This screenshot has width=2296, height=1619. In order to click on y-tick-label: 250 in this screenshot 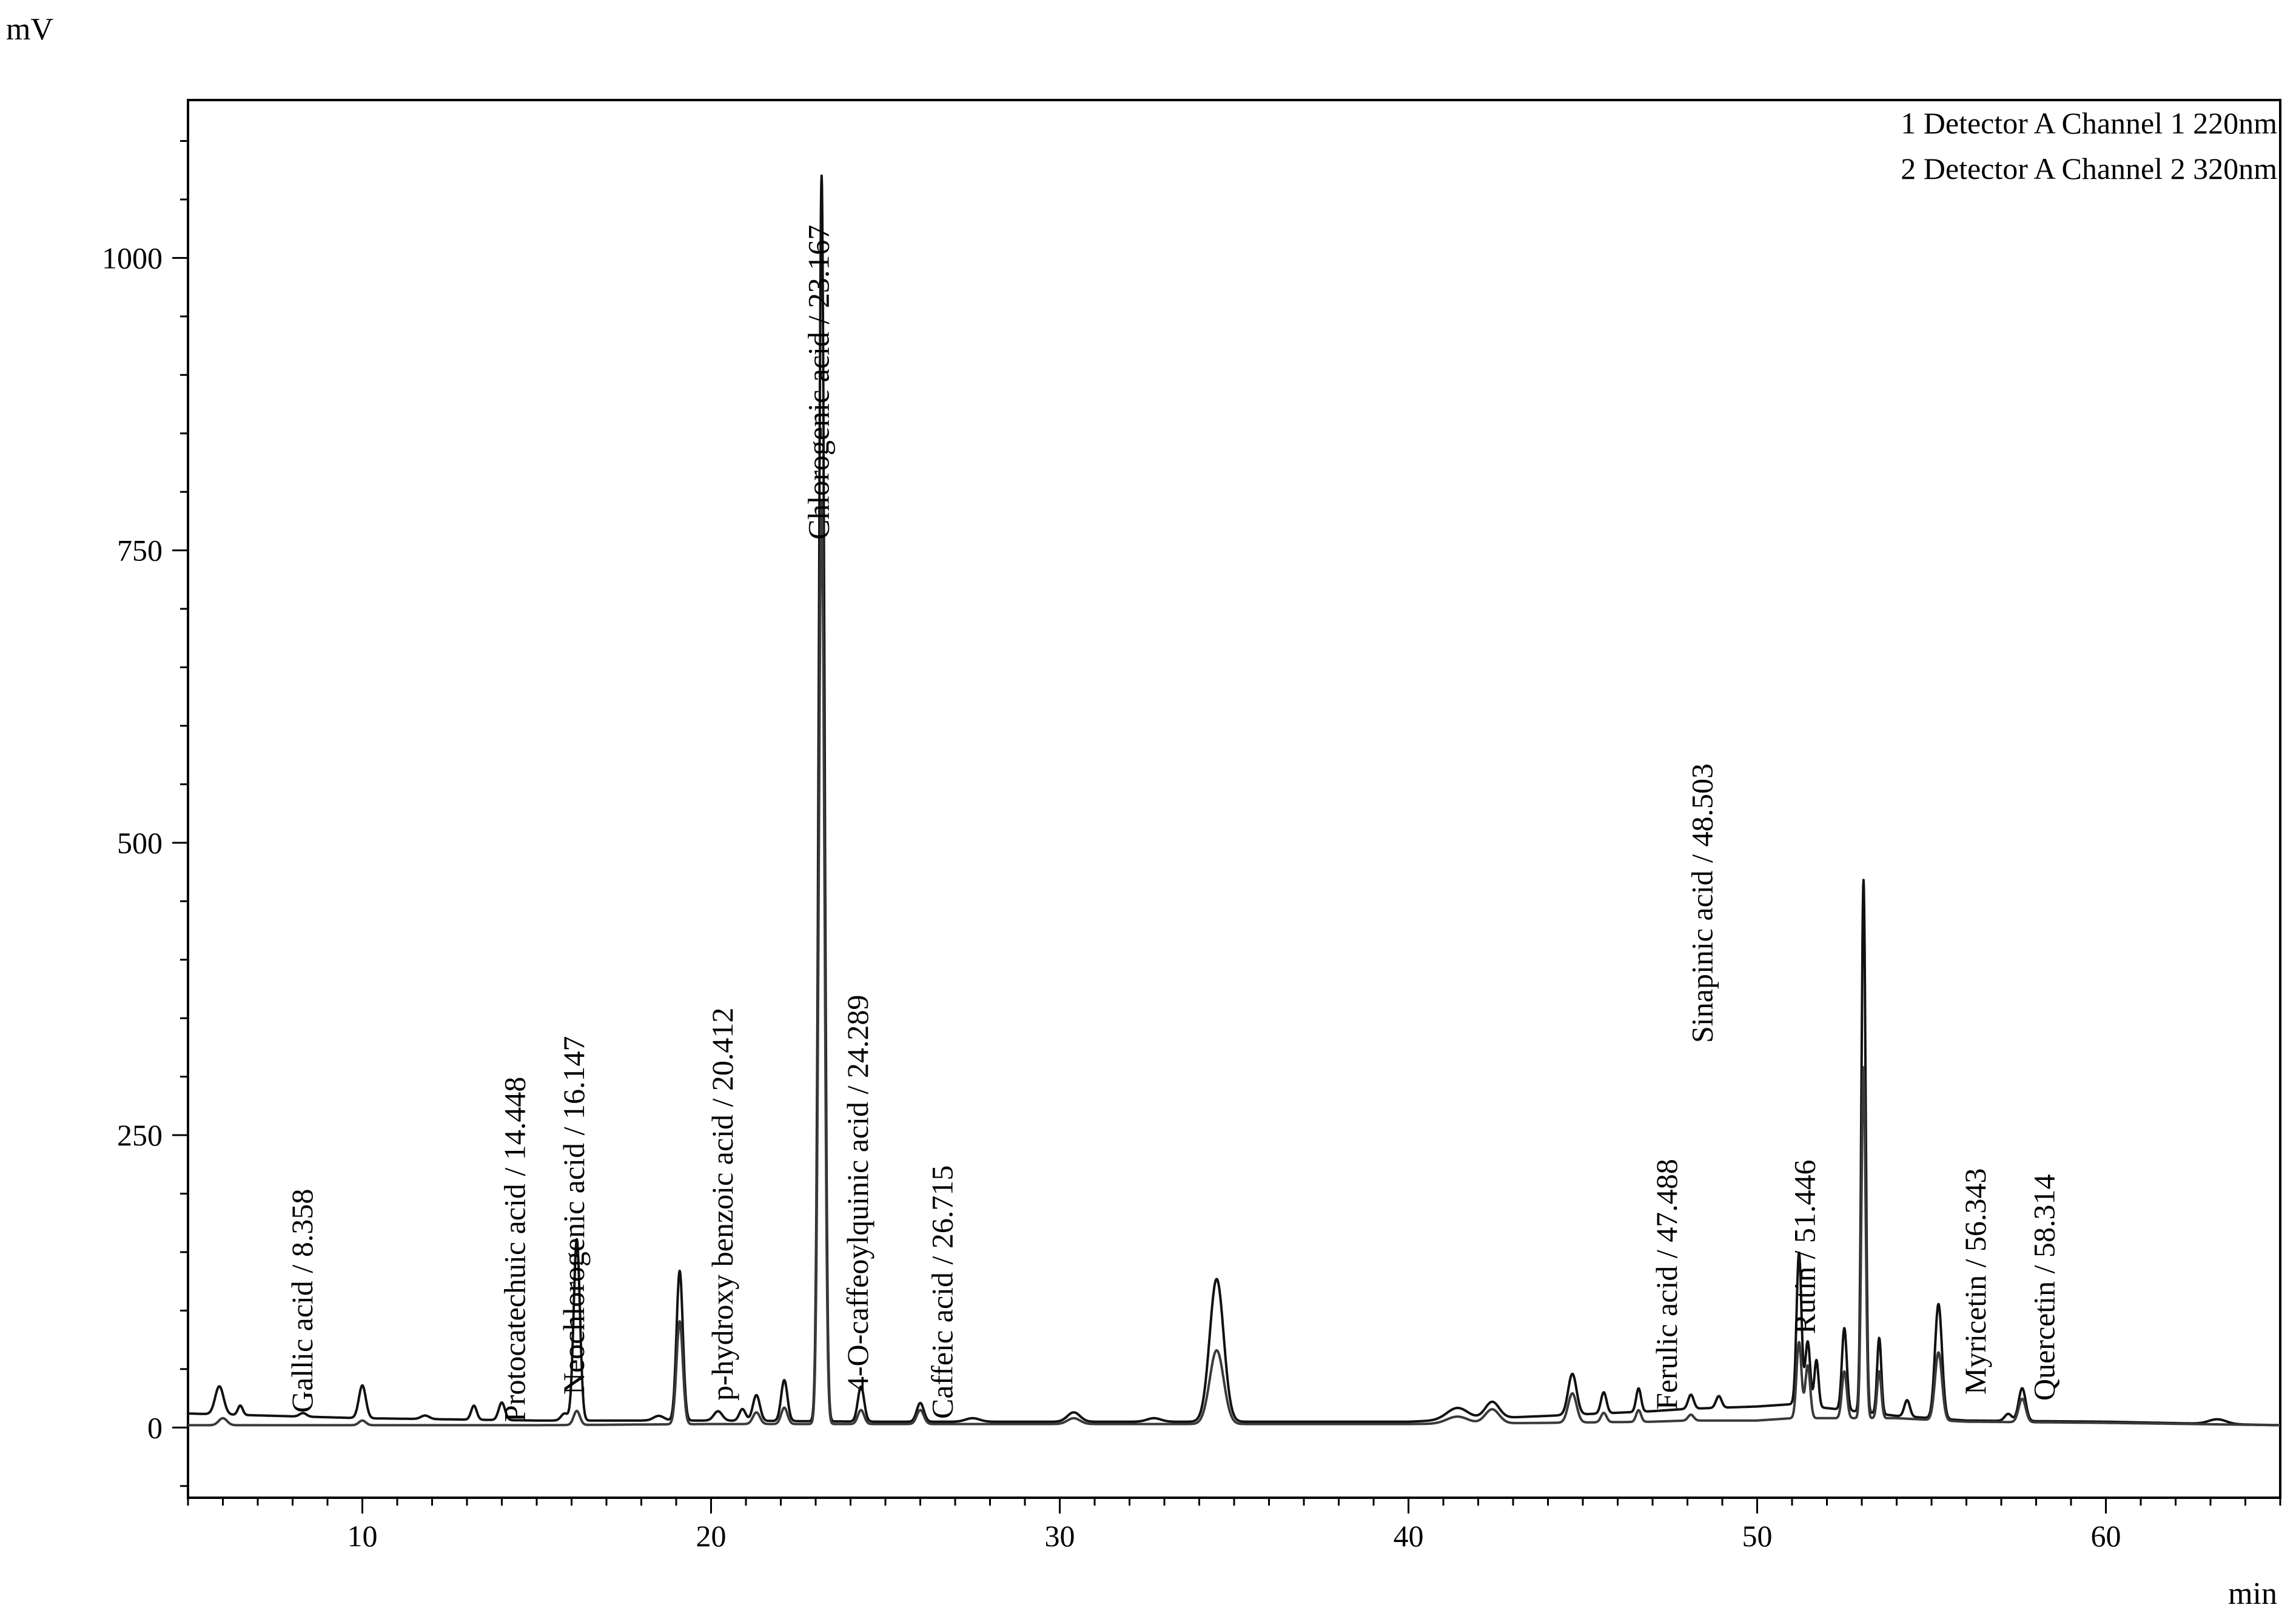, I will do `click(140, 1135)`.